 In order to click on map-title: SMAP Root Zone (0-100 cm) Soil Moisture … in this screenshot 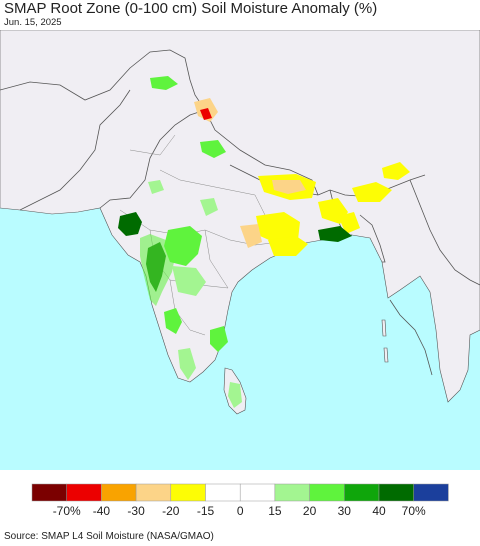, I will do `click(191, 8)`.